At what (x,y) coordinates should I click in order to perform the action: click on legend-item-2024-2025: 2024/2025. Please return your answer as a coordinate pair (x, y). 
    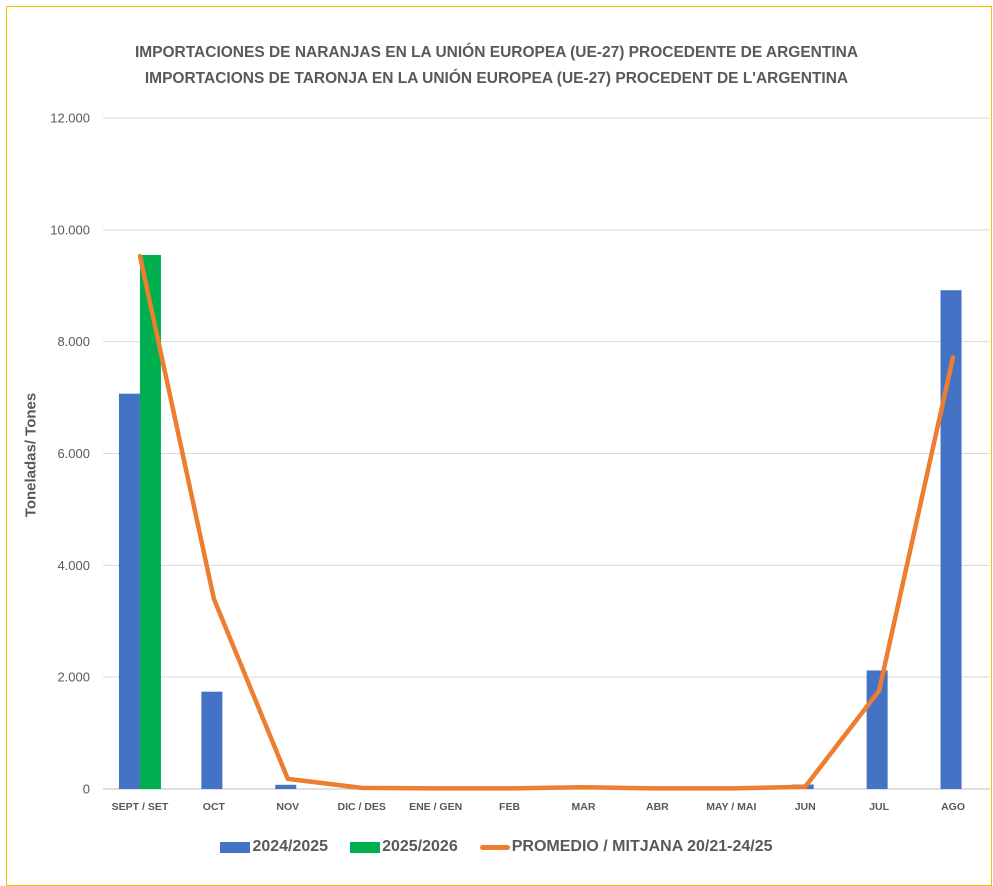
    Looking at the image, I should click on (274, 847).